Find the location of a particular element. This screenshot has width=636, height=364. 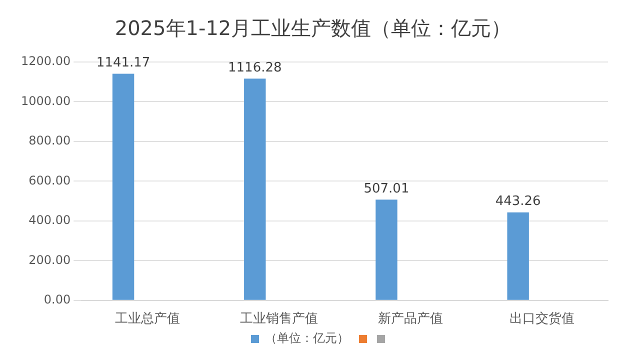

legend-label: （单位：亿元） is located at coordinates (307, 338).